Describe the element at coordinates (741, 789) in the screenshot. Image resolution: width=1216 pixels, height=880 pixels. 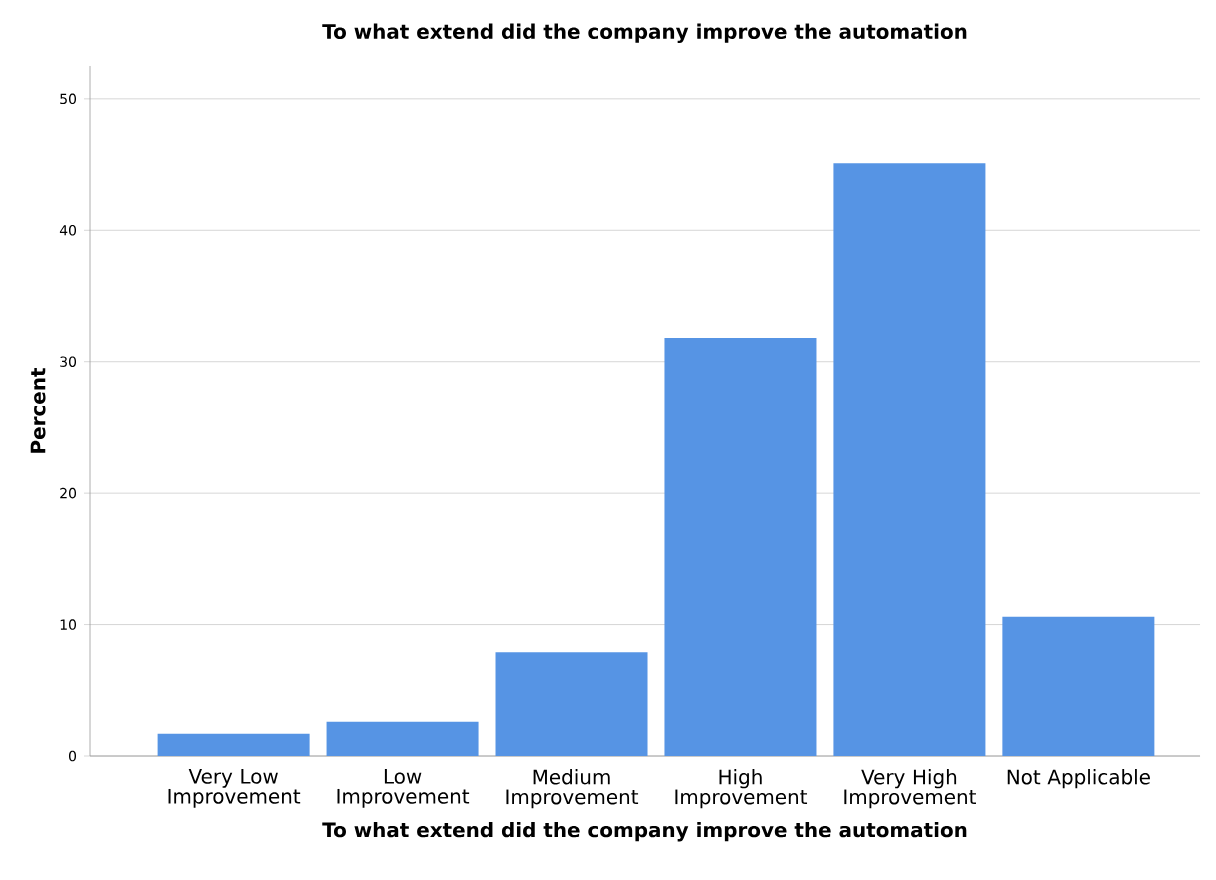
I see `x-tick-label: High Improvement` at that location.